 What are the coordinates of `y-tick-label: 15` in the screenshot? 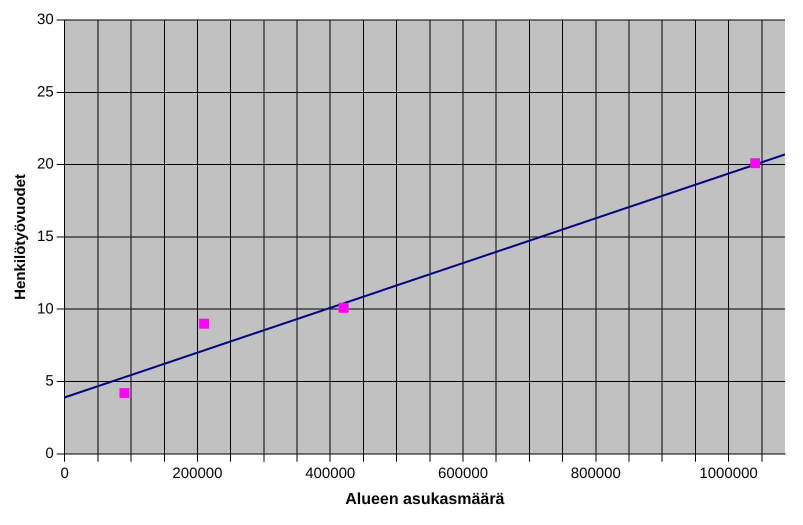 It's located at (45, 237).